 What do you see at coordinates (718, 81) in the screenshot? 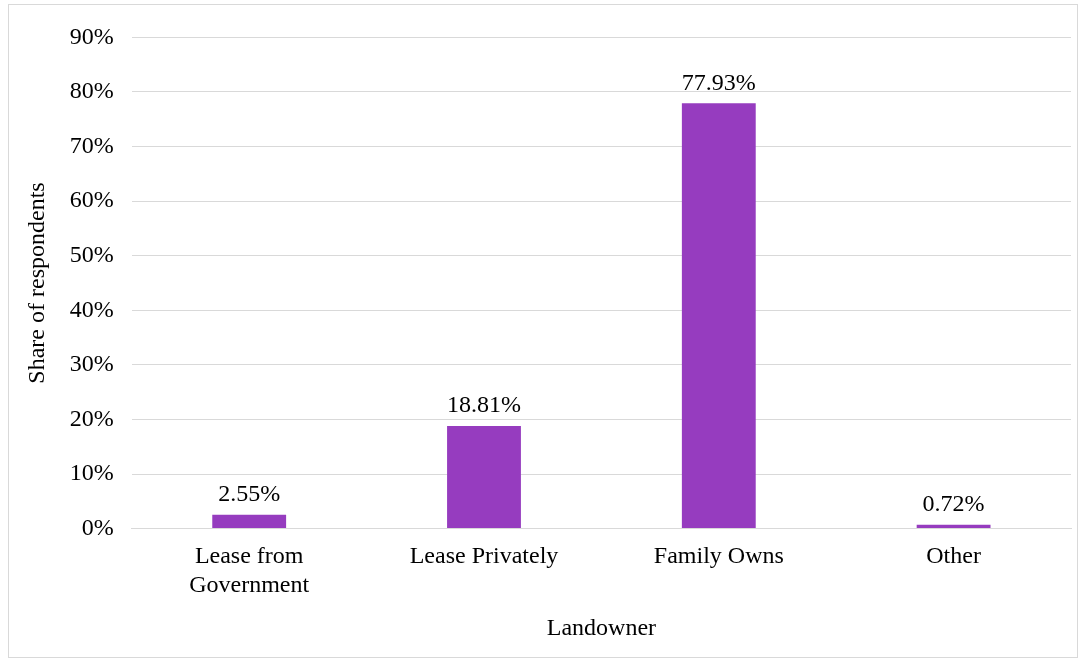
I see `data-label: 77.93%` at bounding box center [718, 81].